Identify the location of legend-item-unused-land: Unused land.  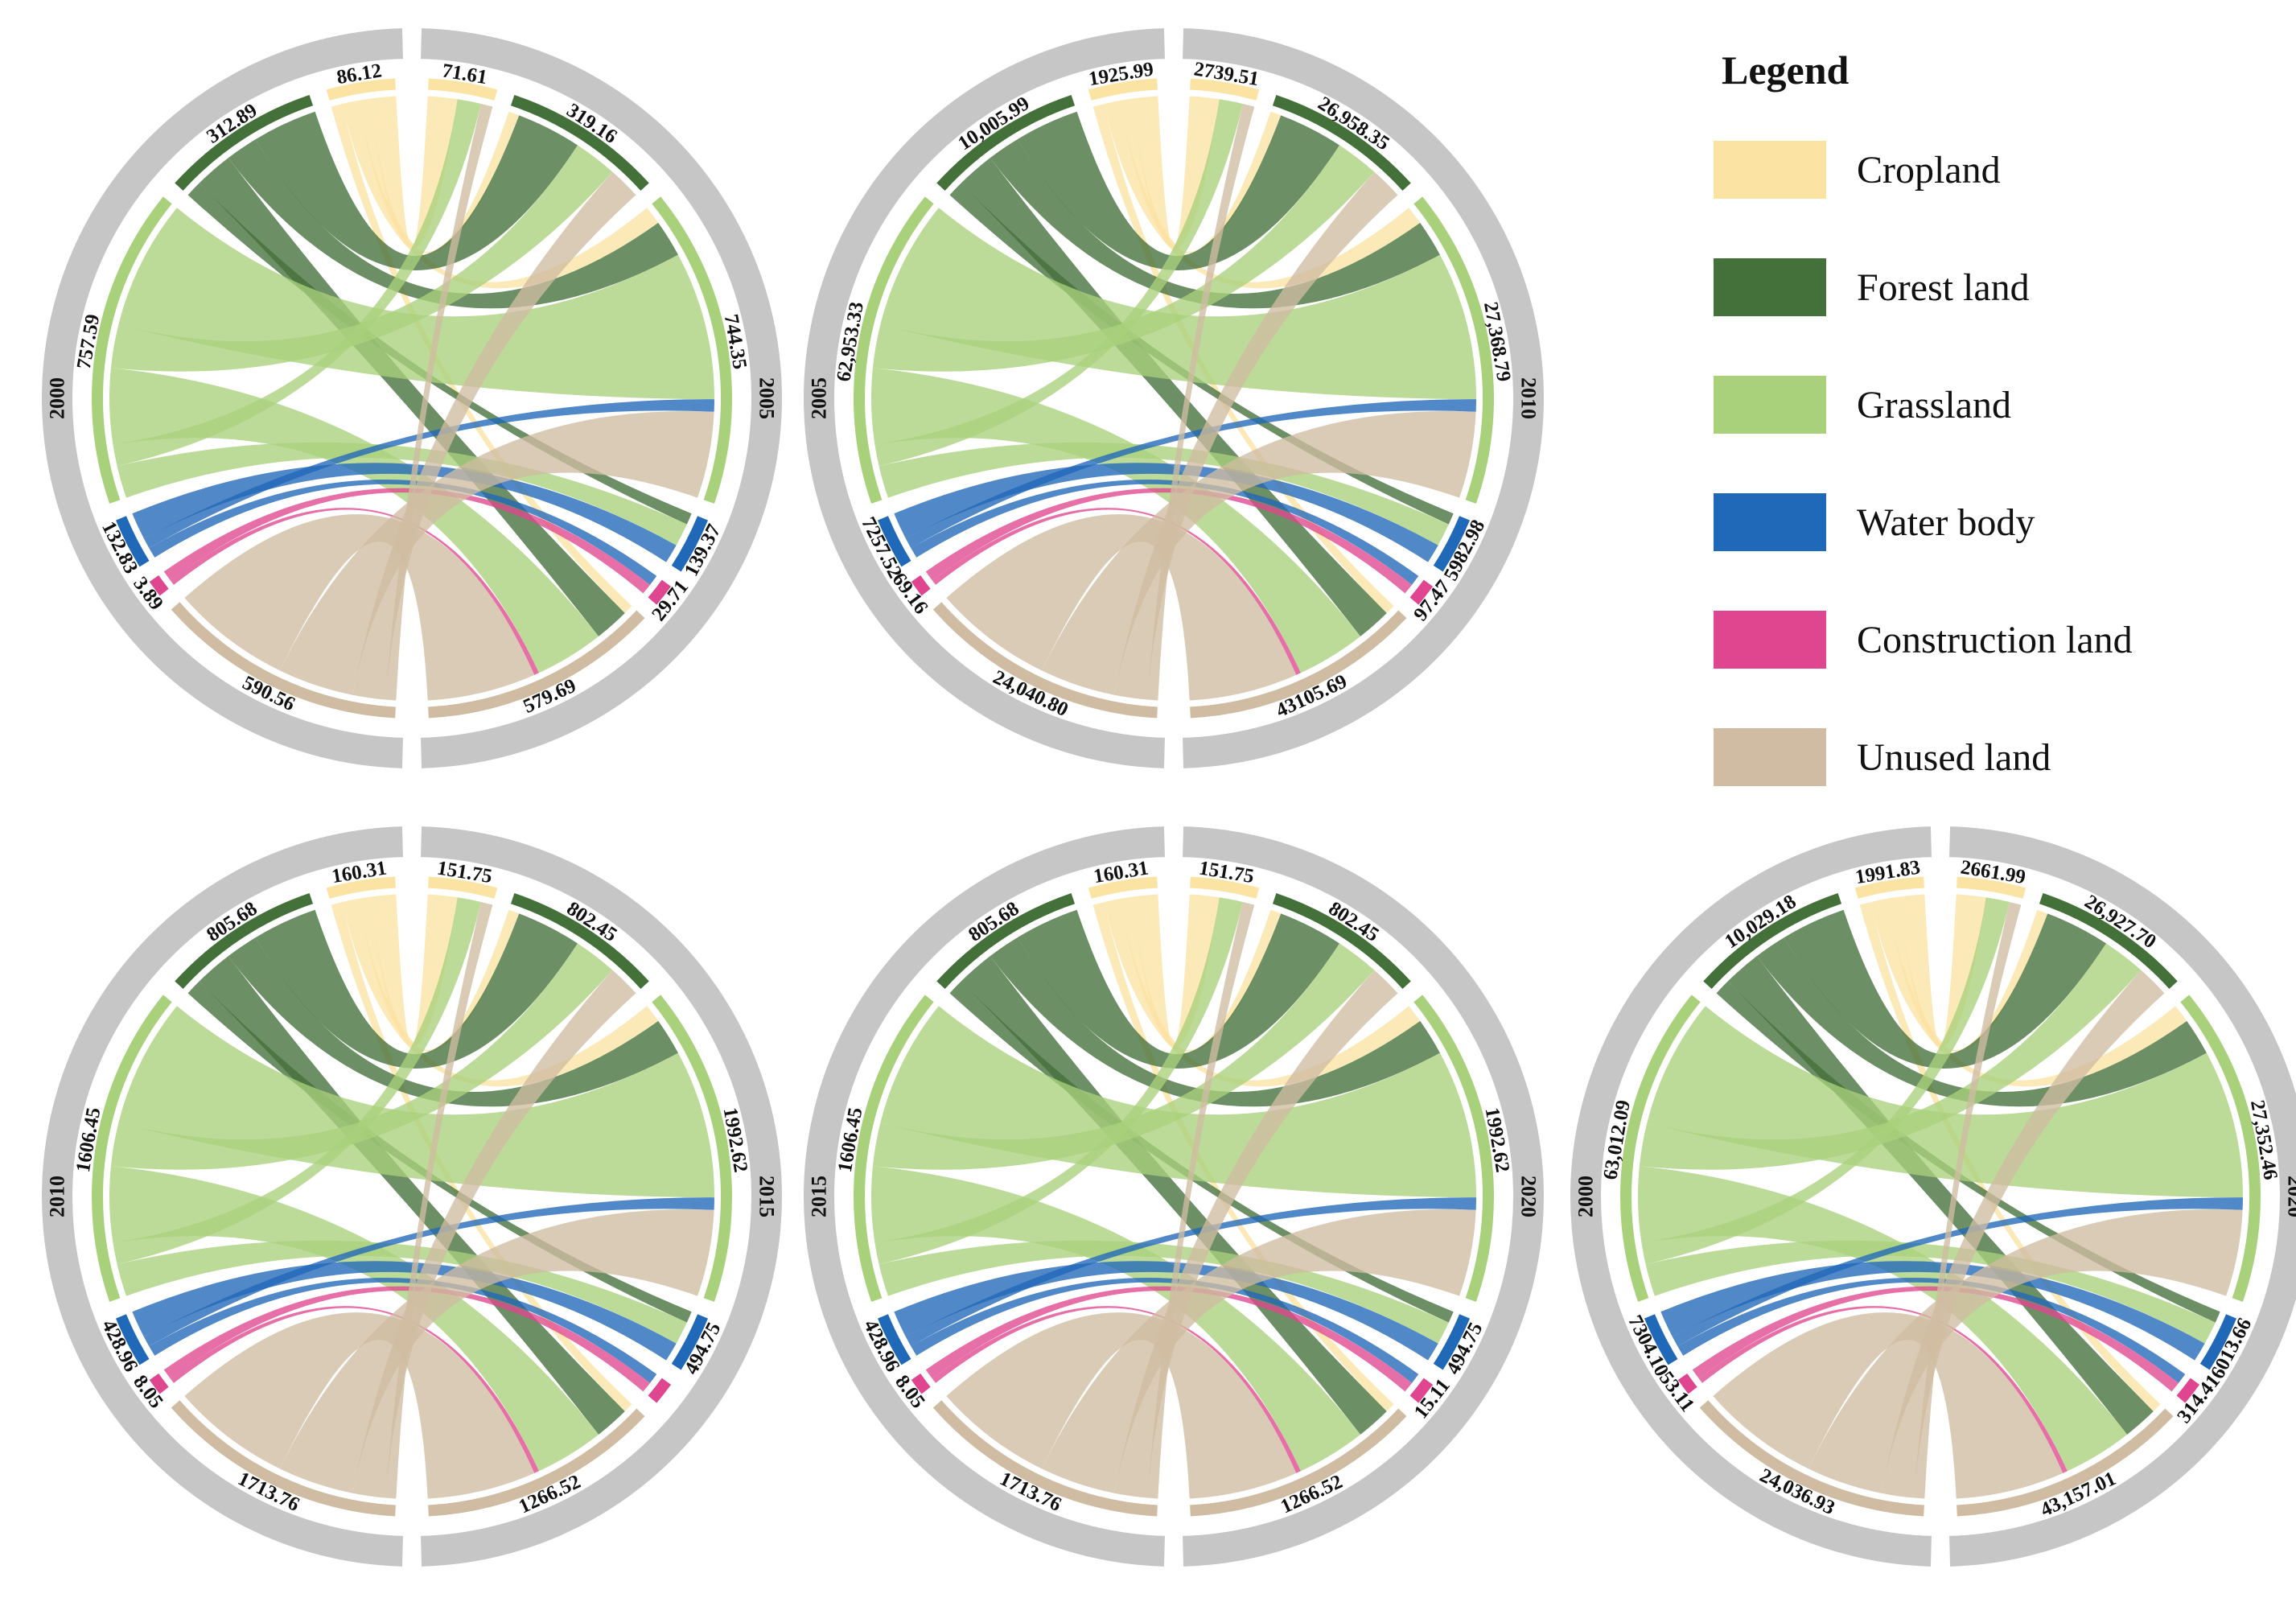
(1995, 757).